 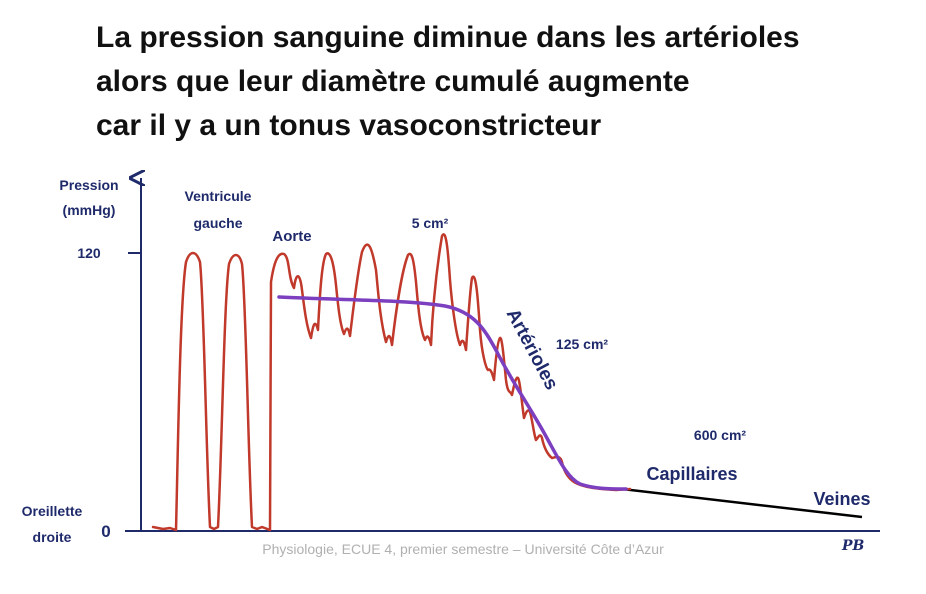 What do you see at coordinates (52, 511) in the screenshot?
I see `oreillette-label-line1: Oreillette` at bounding box center [52, 511].